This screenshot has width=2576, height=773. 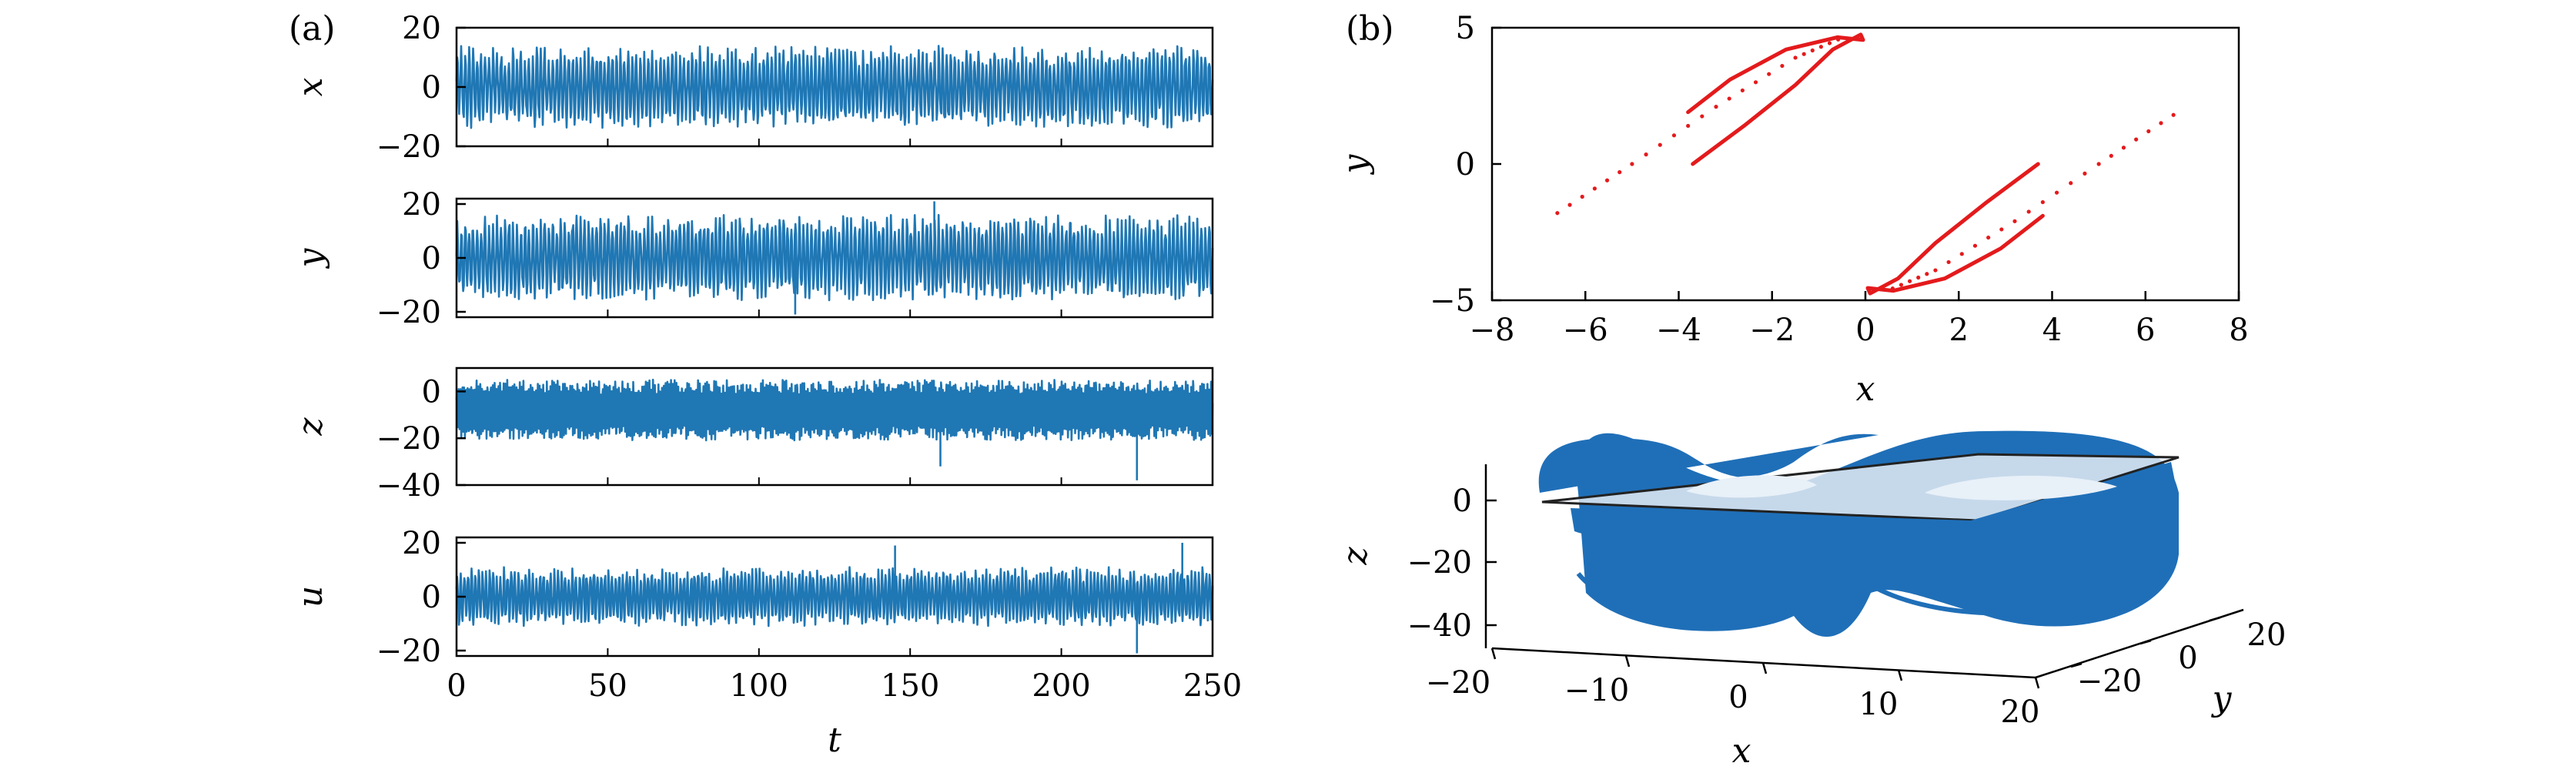 I want to click on x-tick-label: −4, so click(x=1678, y=330).